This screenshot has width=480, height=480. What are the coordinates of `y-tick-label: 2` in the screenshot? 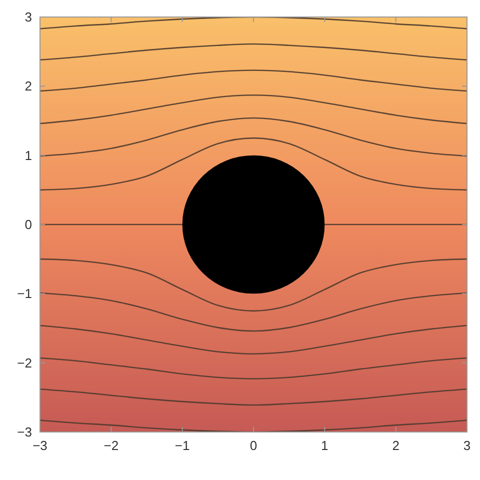 It's located at (28, 86).